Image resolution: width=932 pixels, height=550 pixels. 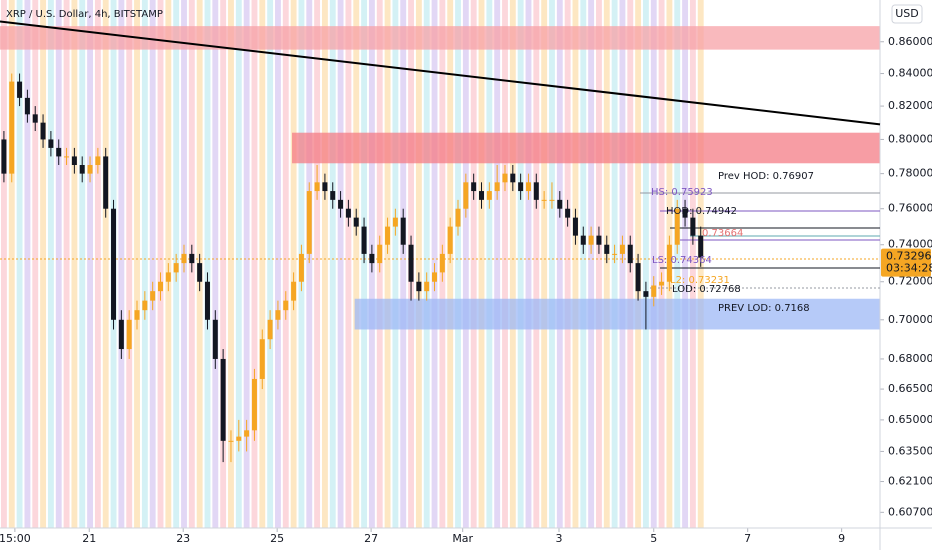 What do you see at coordinates (910, 319) in the screenshot?
I see `y-tick-label: 0.70000` at bounding box center [910, 319].